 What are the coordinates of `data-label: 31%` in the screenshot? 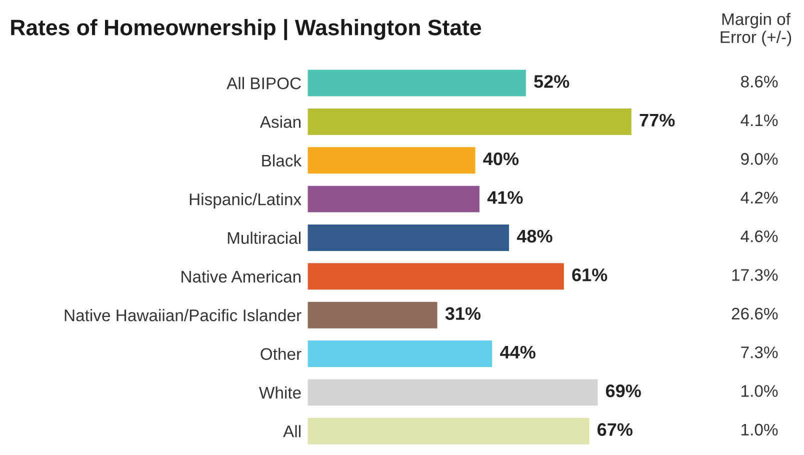 It's located at (463, 313).